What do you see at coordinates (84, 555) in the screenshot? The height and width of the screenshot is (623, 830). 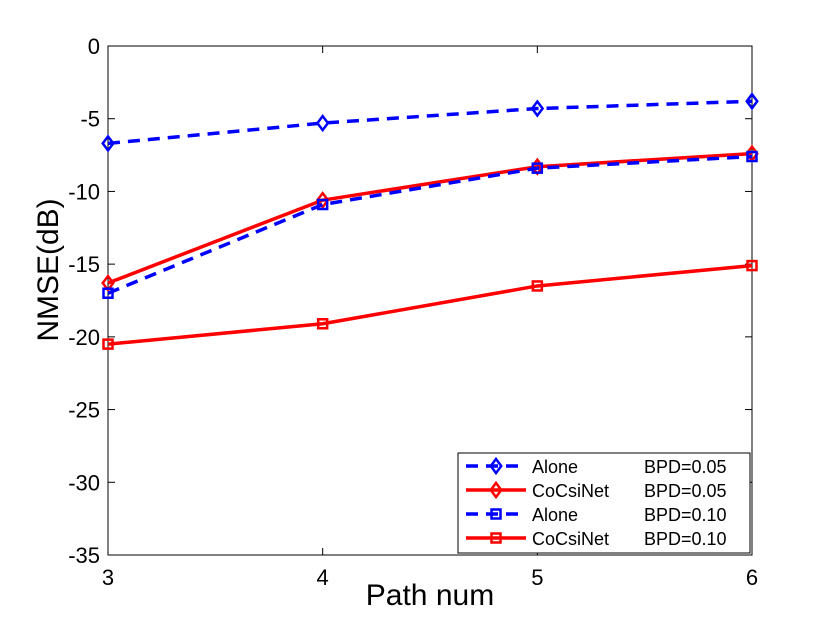 I see `y-tick-label: -35` at bounding box center [84, 555].